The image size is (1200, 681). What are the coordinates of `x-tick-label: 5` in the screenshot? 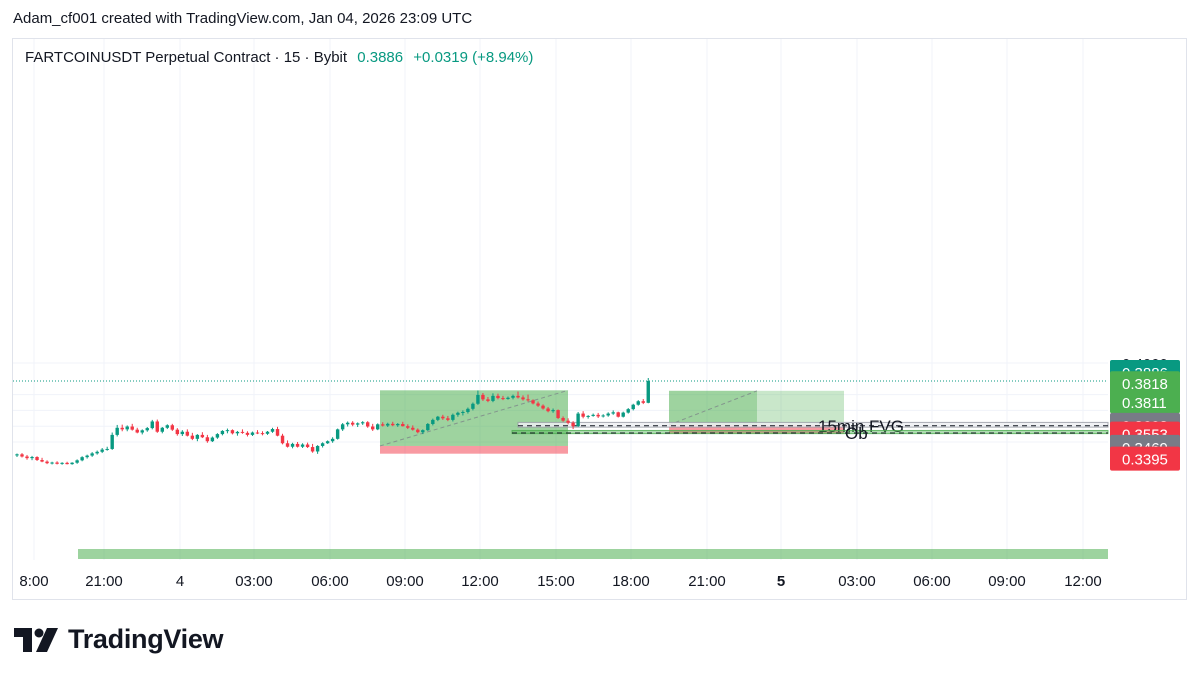 It's located at (781, 581).